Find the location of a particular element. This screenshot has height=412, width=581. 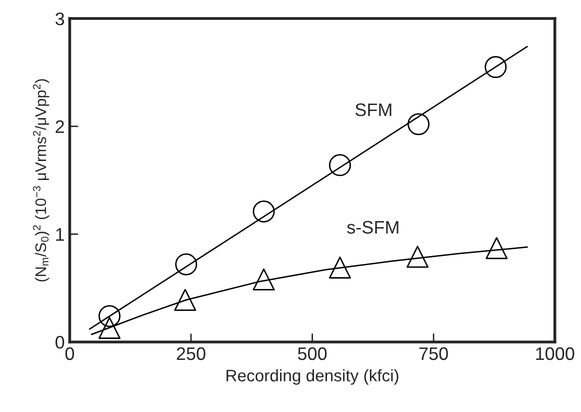

x-tick-label: 250 is located at coordinates (191, 353).